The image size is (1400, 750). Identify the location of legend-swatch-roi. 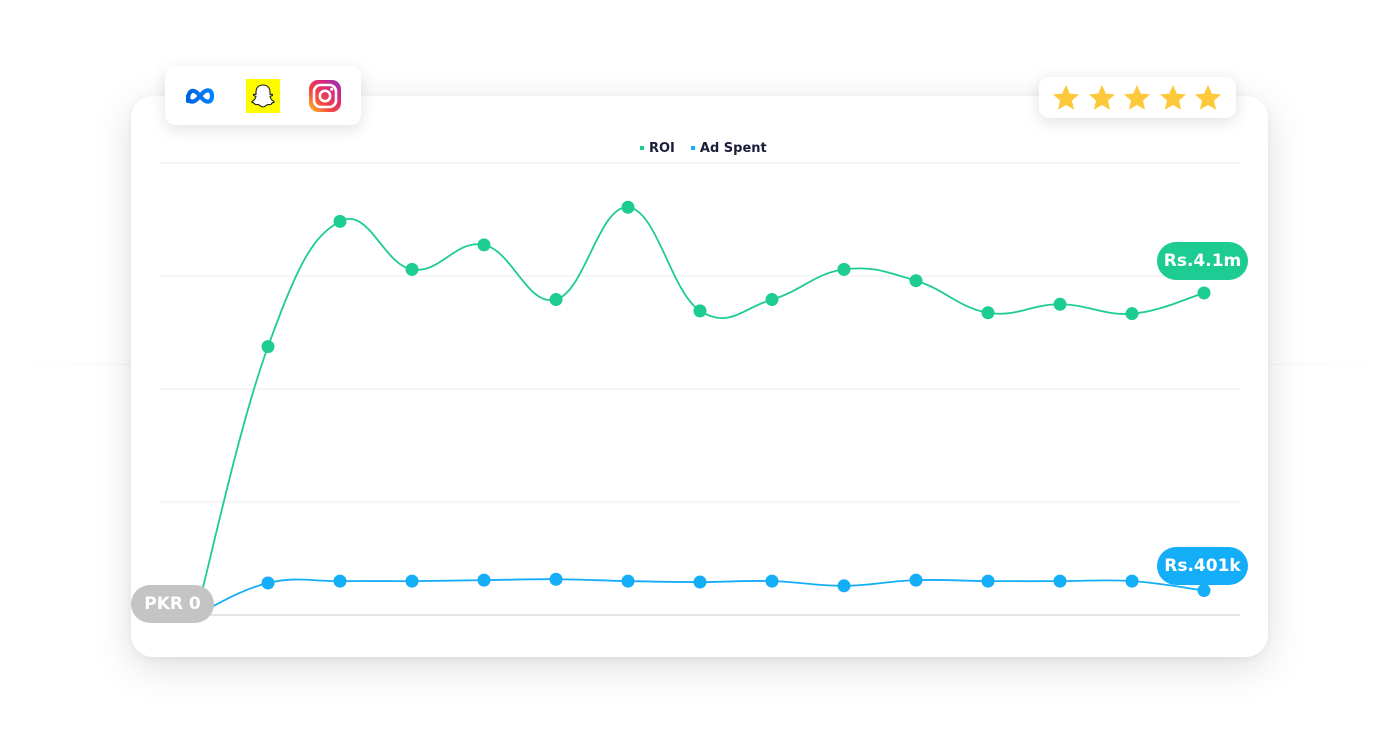
(642, 148).